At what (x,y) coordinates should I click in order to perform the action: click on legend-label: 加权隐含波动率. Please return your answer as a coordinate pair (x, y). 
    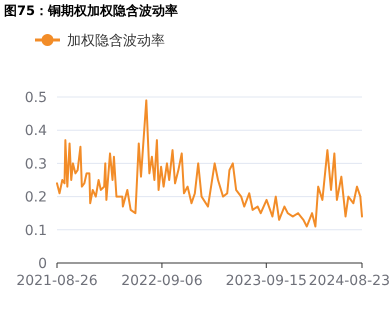
    Looking at the image, I should click on (116, 41).